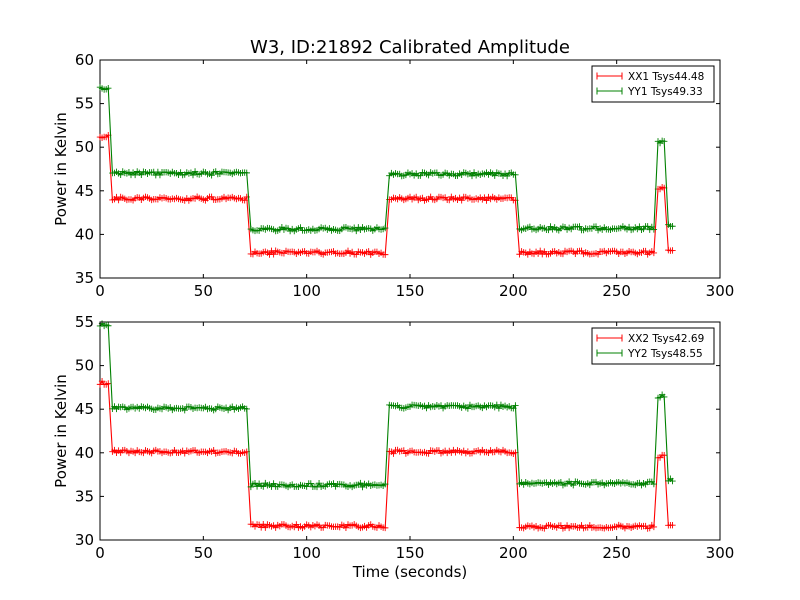  Describe the element at coordinates (665, 92) in the screenshot. I see `legend-entry-label: YY1 Tsys49.33` at that location.